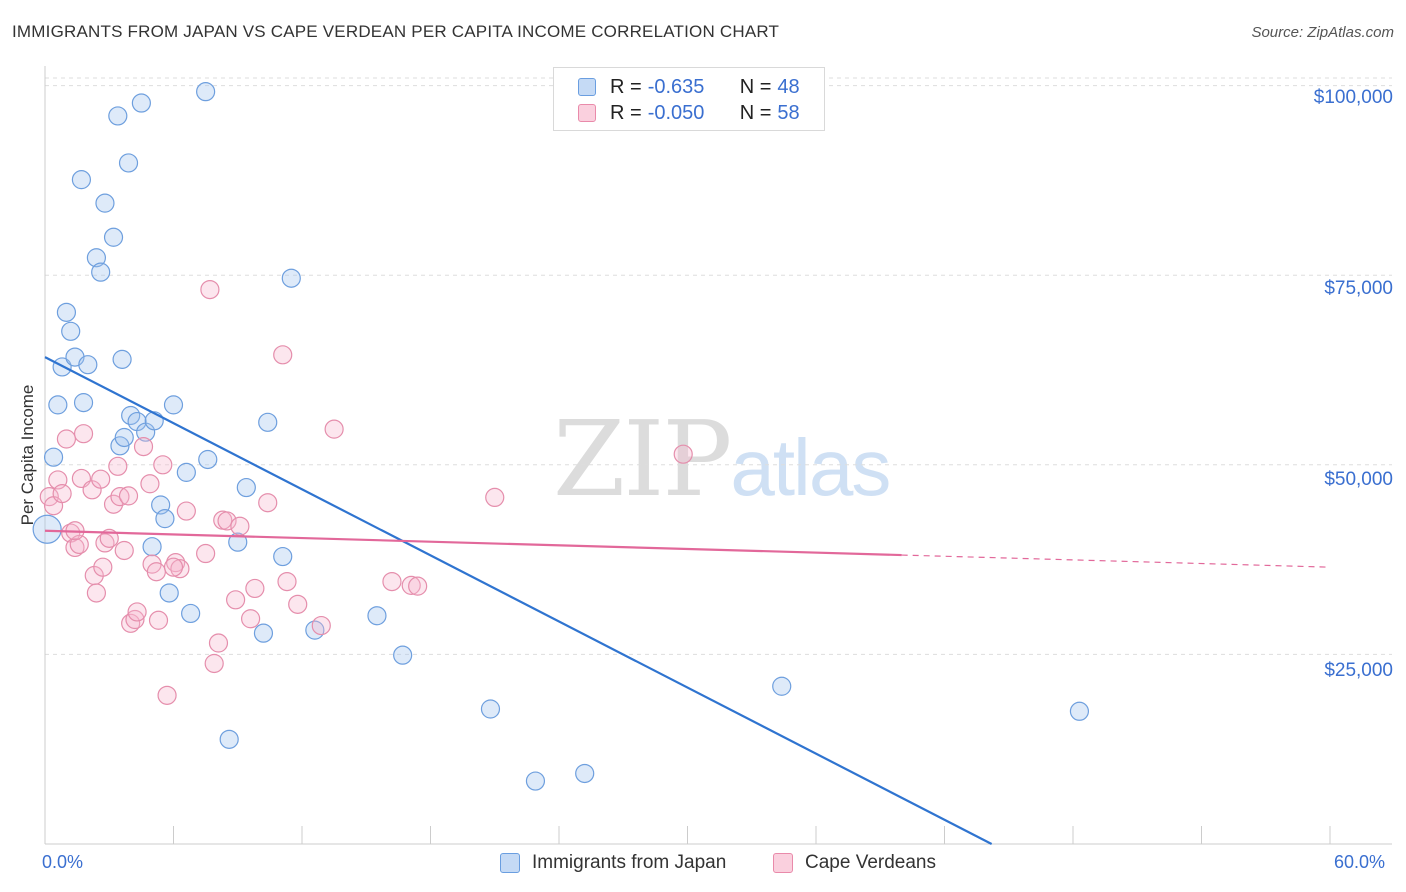 The width and height of the screenshot is (1406, 892). What do you see at coordinates (27, 455) in the screenshot?
I see `y-axis-label: Per Capita Income` at bounding box center [27, 455].